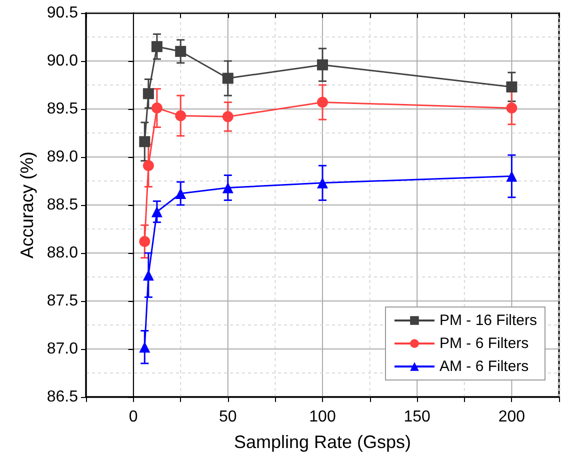 This screenshot has width=563, height=462. What do you see at coordinates (26, 205) in the screenshot?
I see `y-axis-title: Accuracy (%)` at bounding box center [26, 205].